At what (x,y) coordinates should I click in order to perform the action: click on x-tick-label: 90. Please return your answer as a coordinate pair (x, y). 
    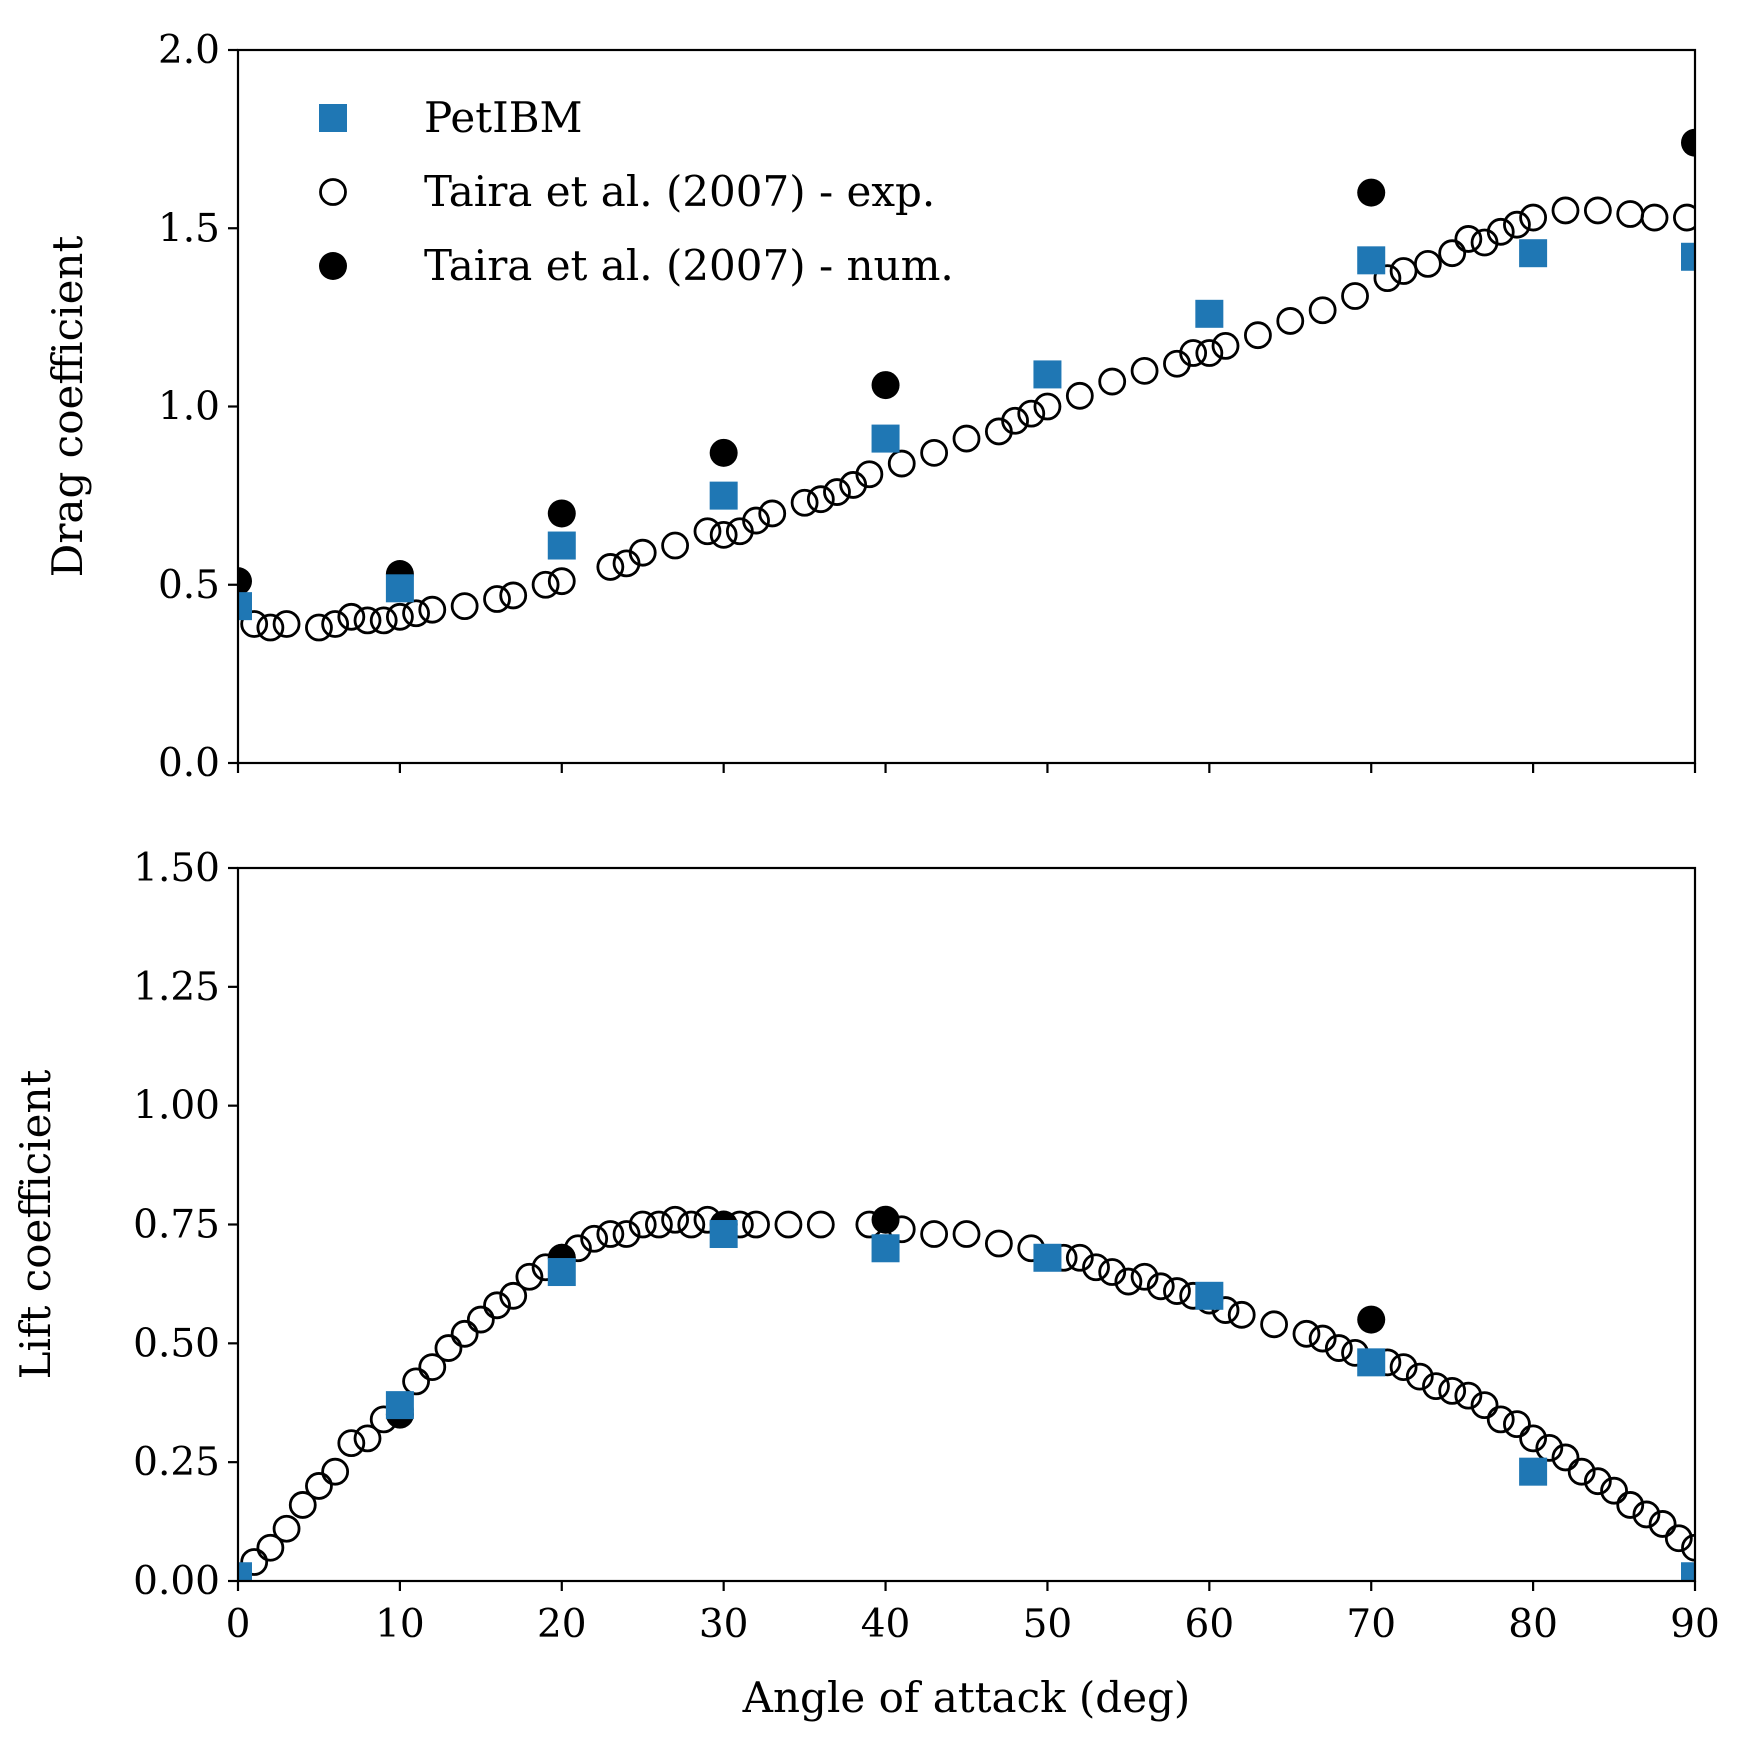
    Looking at the image, I should click on (1695, 1624).